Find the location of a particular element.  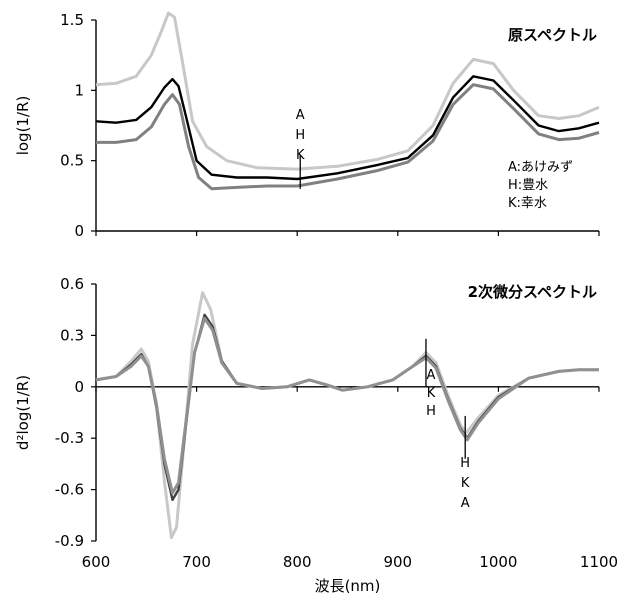

x-tick-label: 900 is located at coordinates (397, 562).